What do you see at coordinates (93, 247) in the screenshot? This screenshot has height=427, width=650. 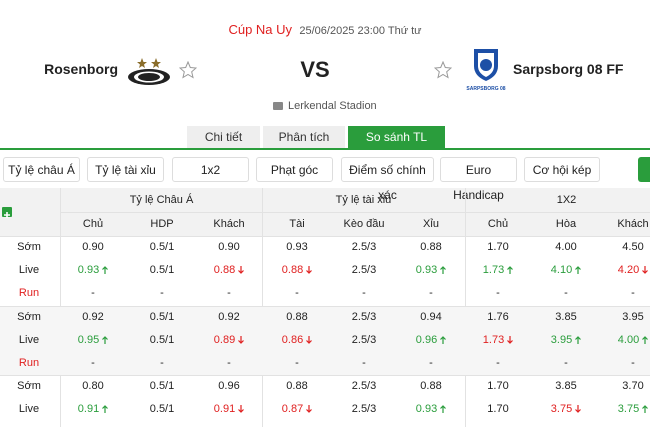 I see `odds-value: 0.90` at bounding box center [93, 247].